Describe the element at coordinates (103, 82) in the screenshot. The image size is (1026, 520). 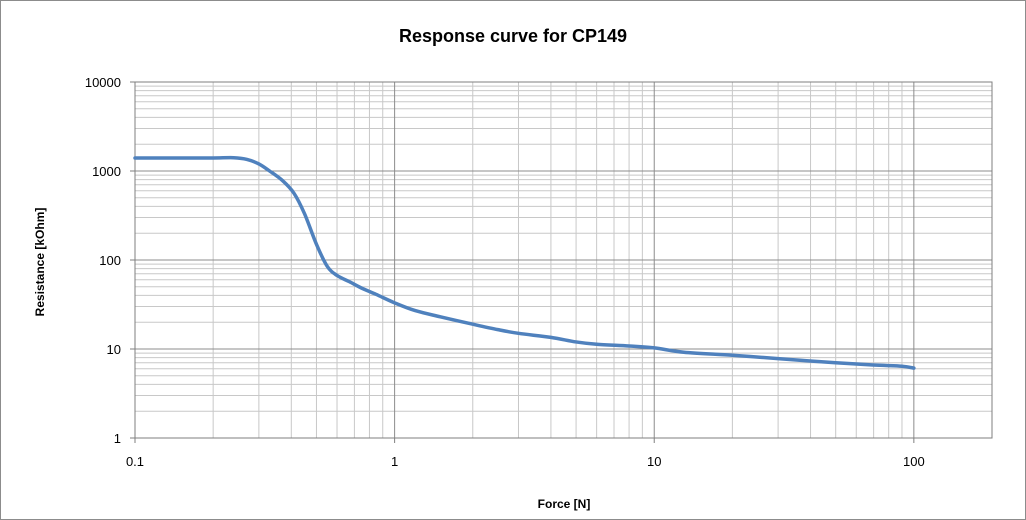
I see `y-tick-label: 10000` at that location.